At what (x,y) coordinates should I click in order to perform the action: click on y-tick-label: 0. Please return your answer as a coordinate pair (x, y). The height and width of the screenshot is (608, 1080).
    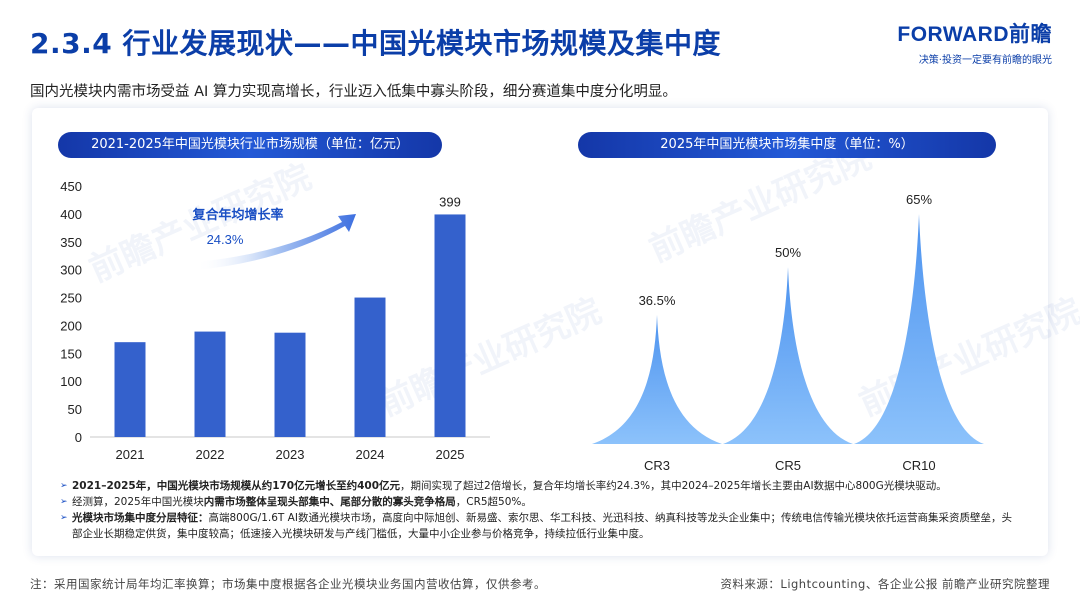
    Looking at the image, I should click on (78, 437).